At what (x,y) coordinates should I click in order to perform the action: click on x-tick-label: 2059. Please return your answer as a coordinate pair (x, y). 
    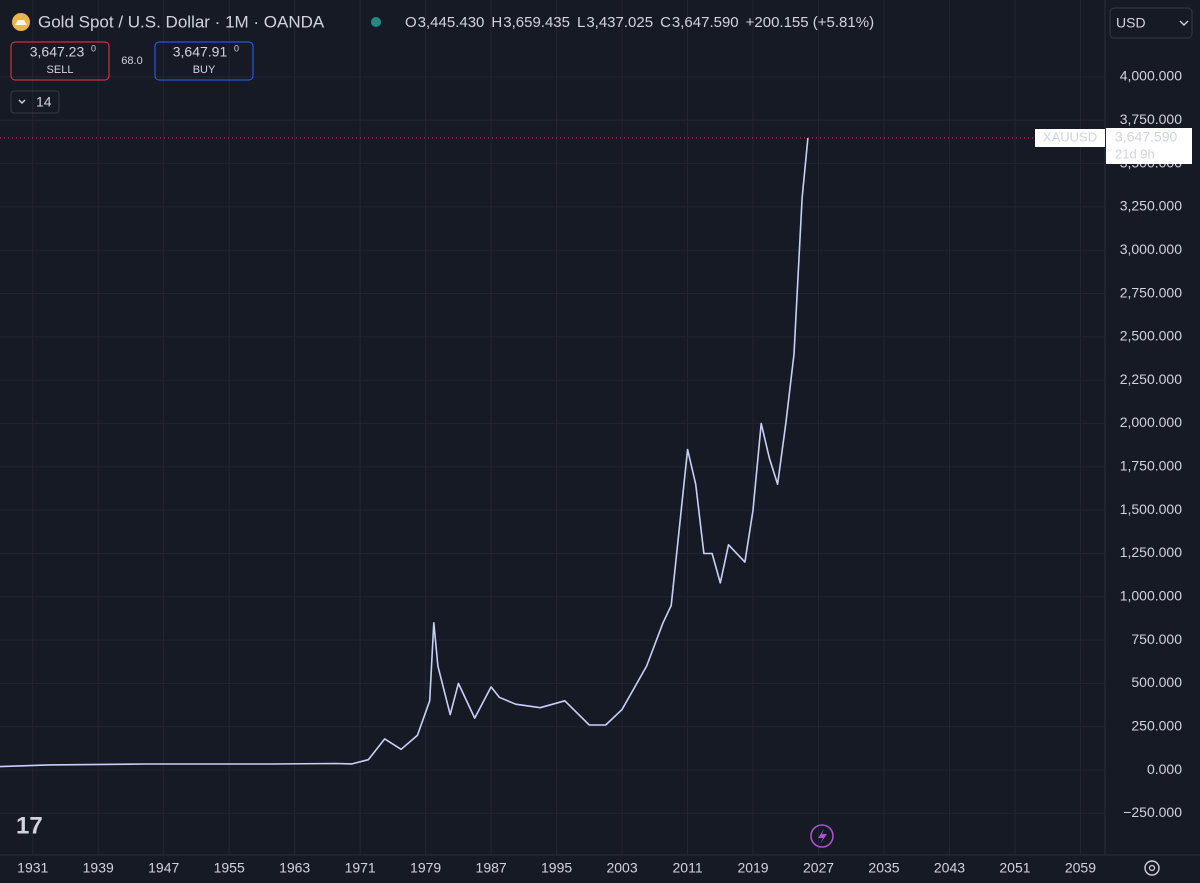
    Looking at the image, I should click on (1080, 868).